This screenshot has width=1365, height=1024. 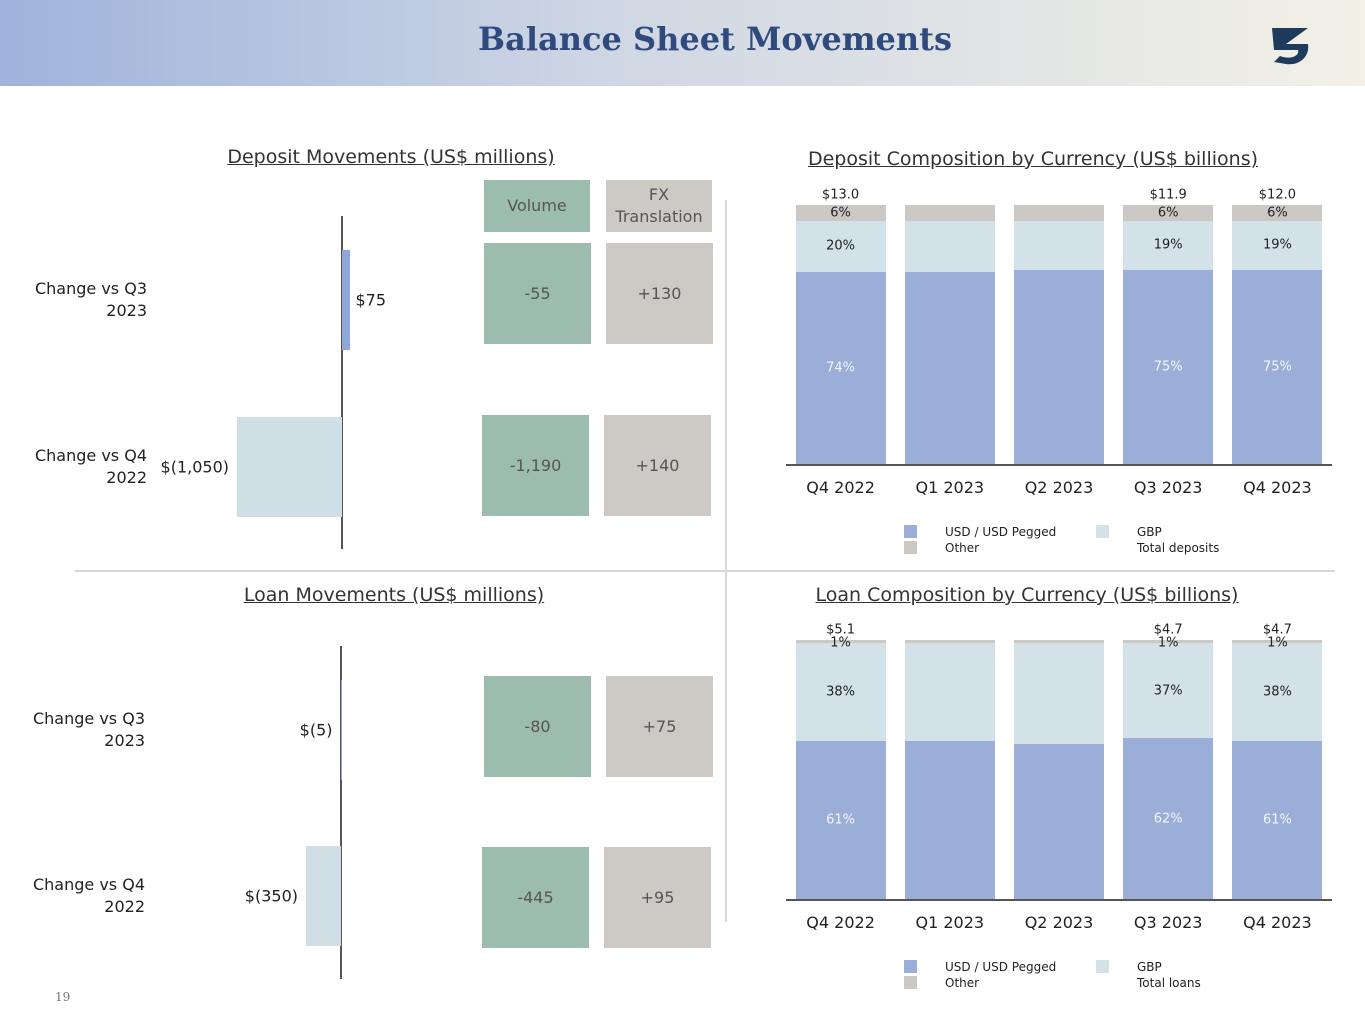 I want to click on value-label: $(1,050), so click(x=194, y=467).